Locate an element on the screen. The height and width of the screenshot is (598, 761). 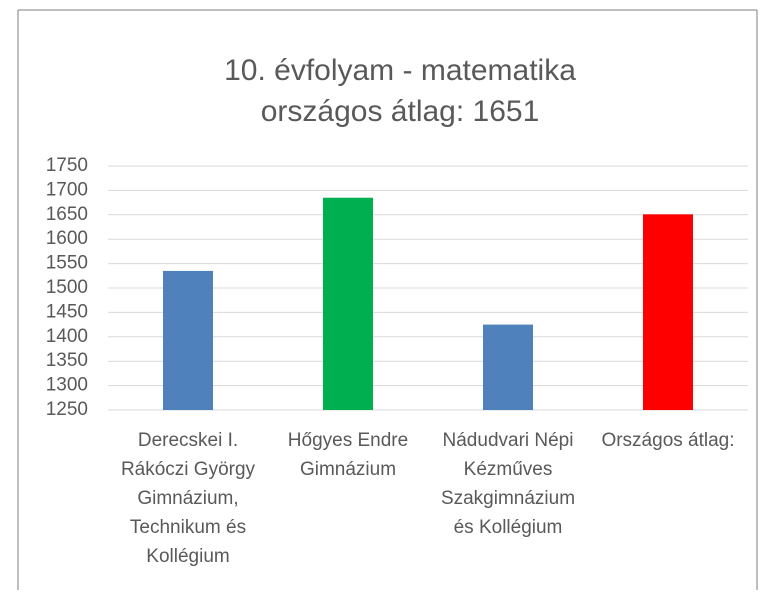
y-tick-label: 1500 is located at coordinates (67, 287).